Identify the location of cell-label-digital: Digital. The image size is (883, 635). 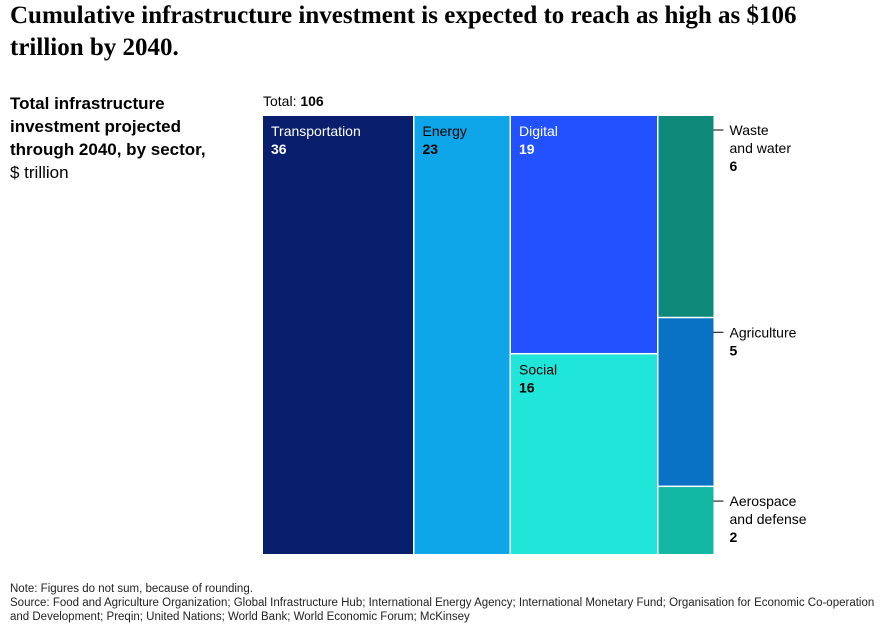
(538, 131).